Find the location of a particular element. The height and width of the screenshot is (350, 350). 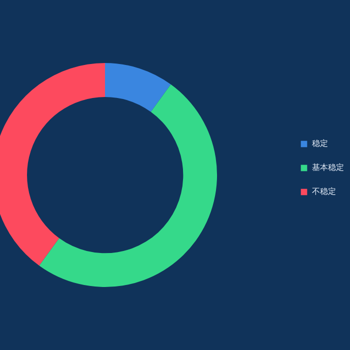

legend-label: 不稳定 is located at coordinates (324, 191).